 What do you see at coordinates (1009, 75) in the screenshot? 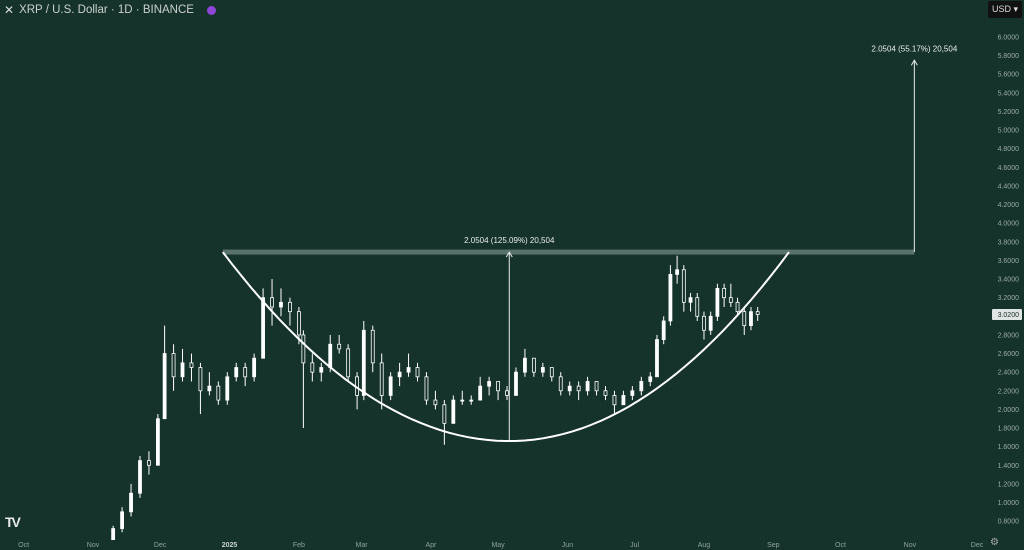
I see `y-tick-label: 5.6000` at bounding box center [1009, 75].